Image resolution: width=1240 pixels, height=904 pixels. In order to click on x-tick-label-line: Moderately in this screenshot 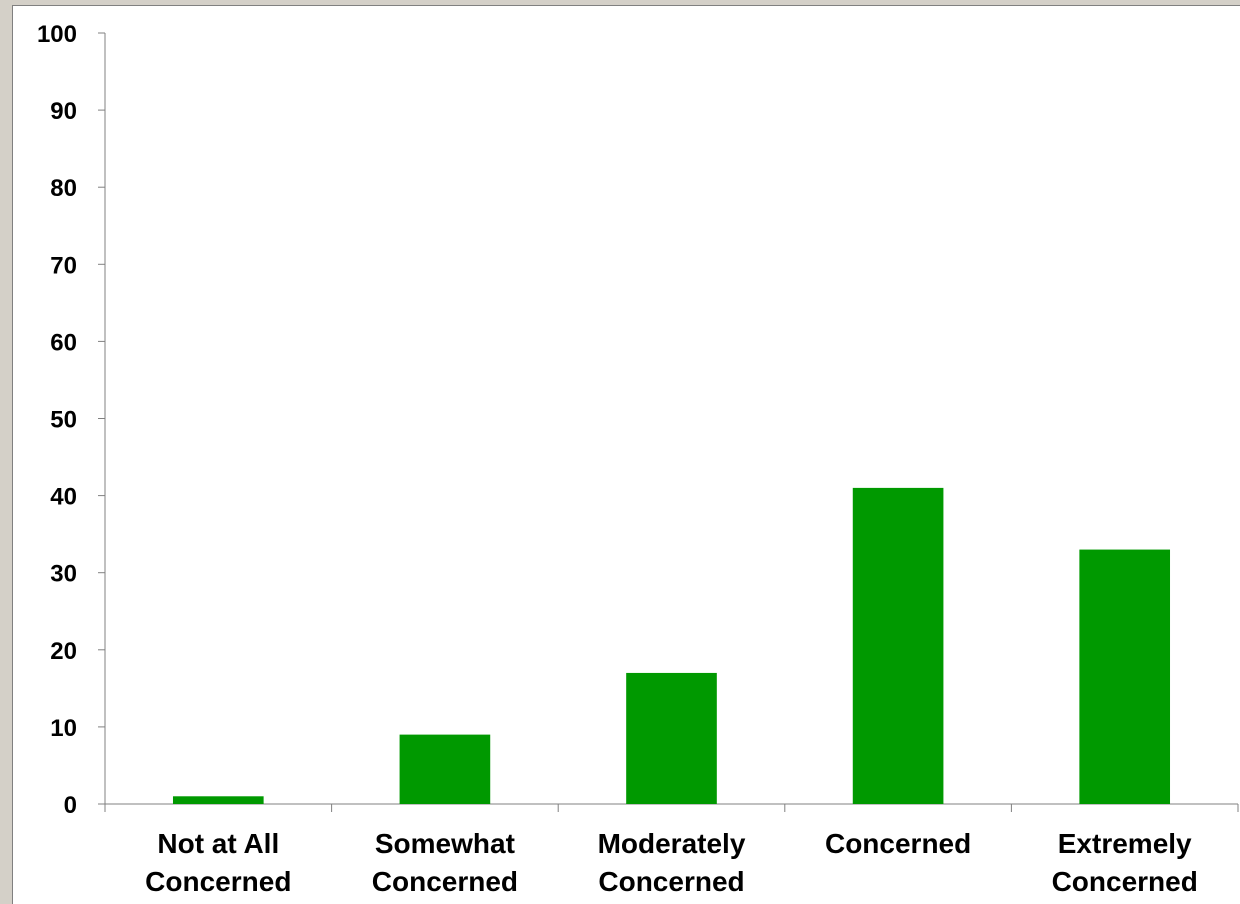, I will do `click(672, 843)`.